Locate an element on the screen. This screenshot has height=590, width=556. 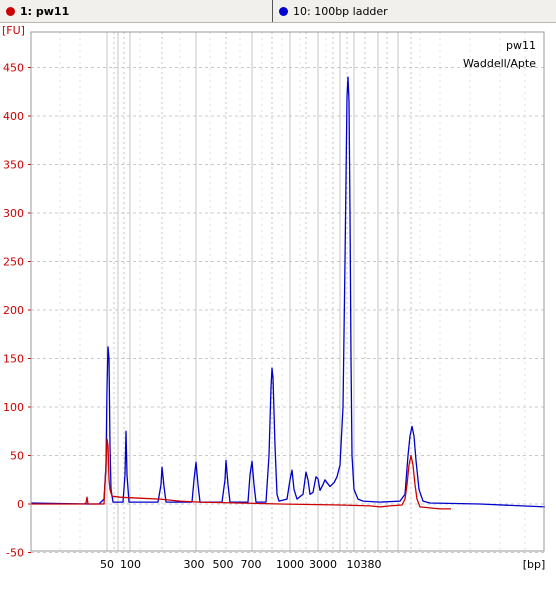
y-axis-label: [FU] is located at coordinates (13, 30).